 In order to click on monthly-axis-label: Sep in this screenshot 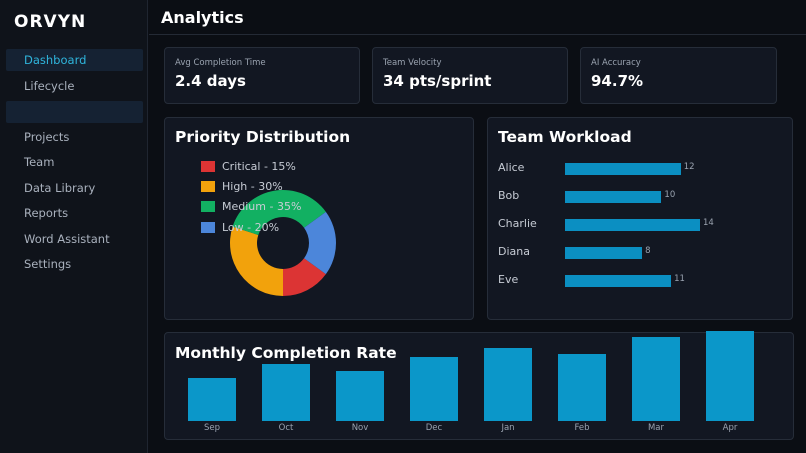, I will do `click(212, 428)`.